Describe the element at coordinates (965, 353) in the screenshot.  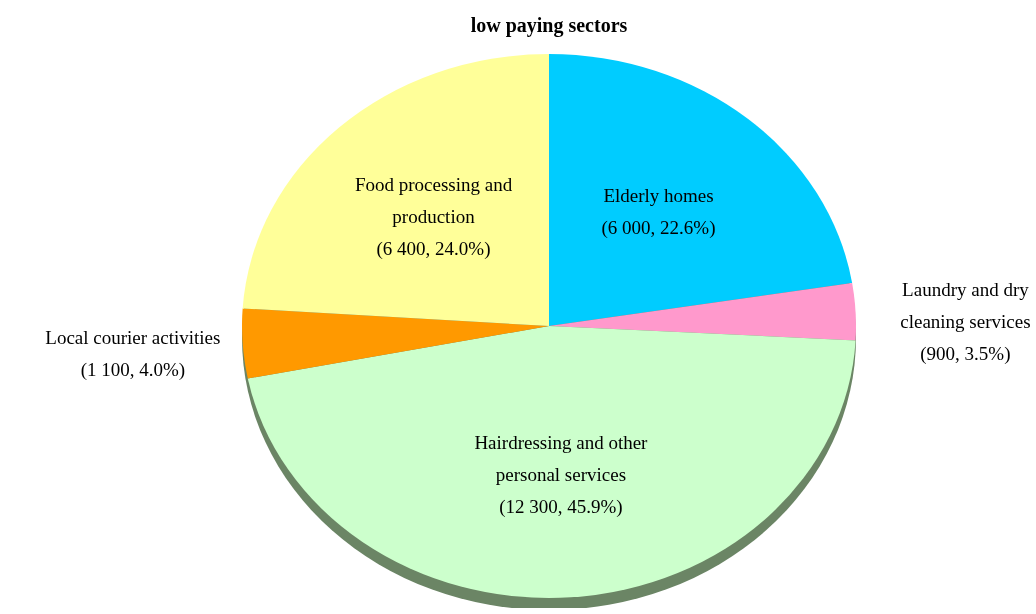
I see `data-label: (900, 3.5%)` at that location.